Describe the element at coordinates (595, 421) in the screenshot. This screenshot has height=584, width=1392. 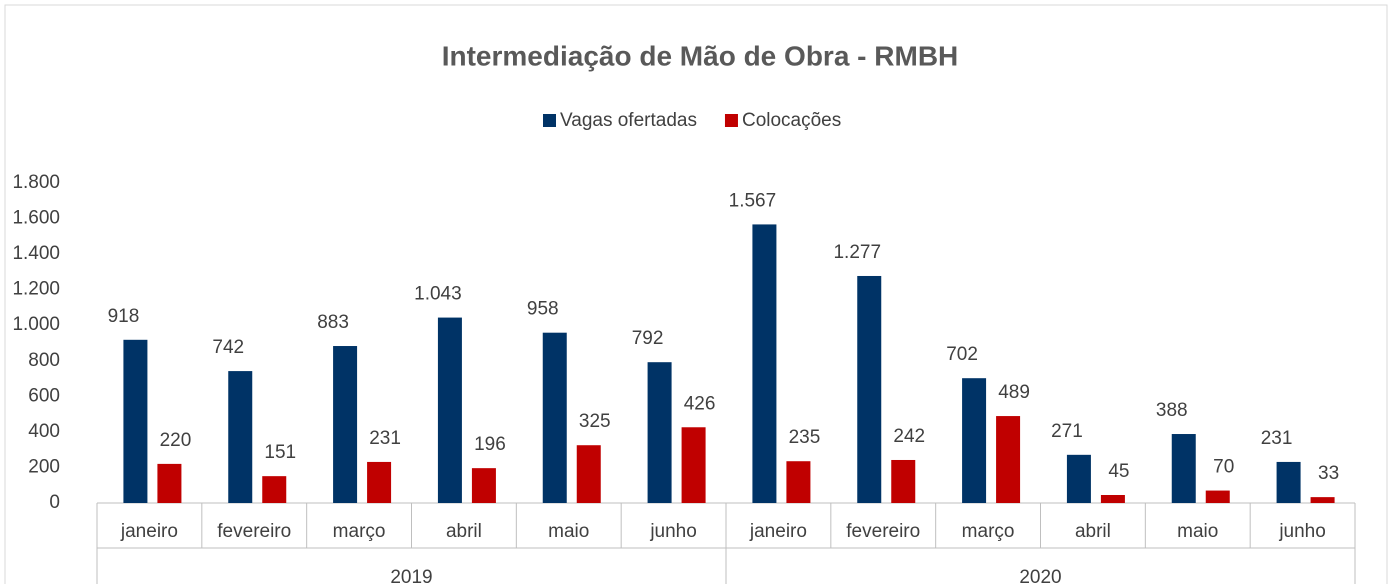
I see `data-label: 325` at that location.